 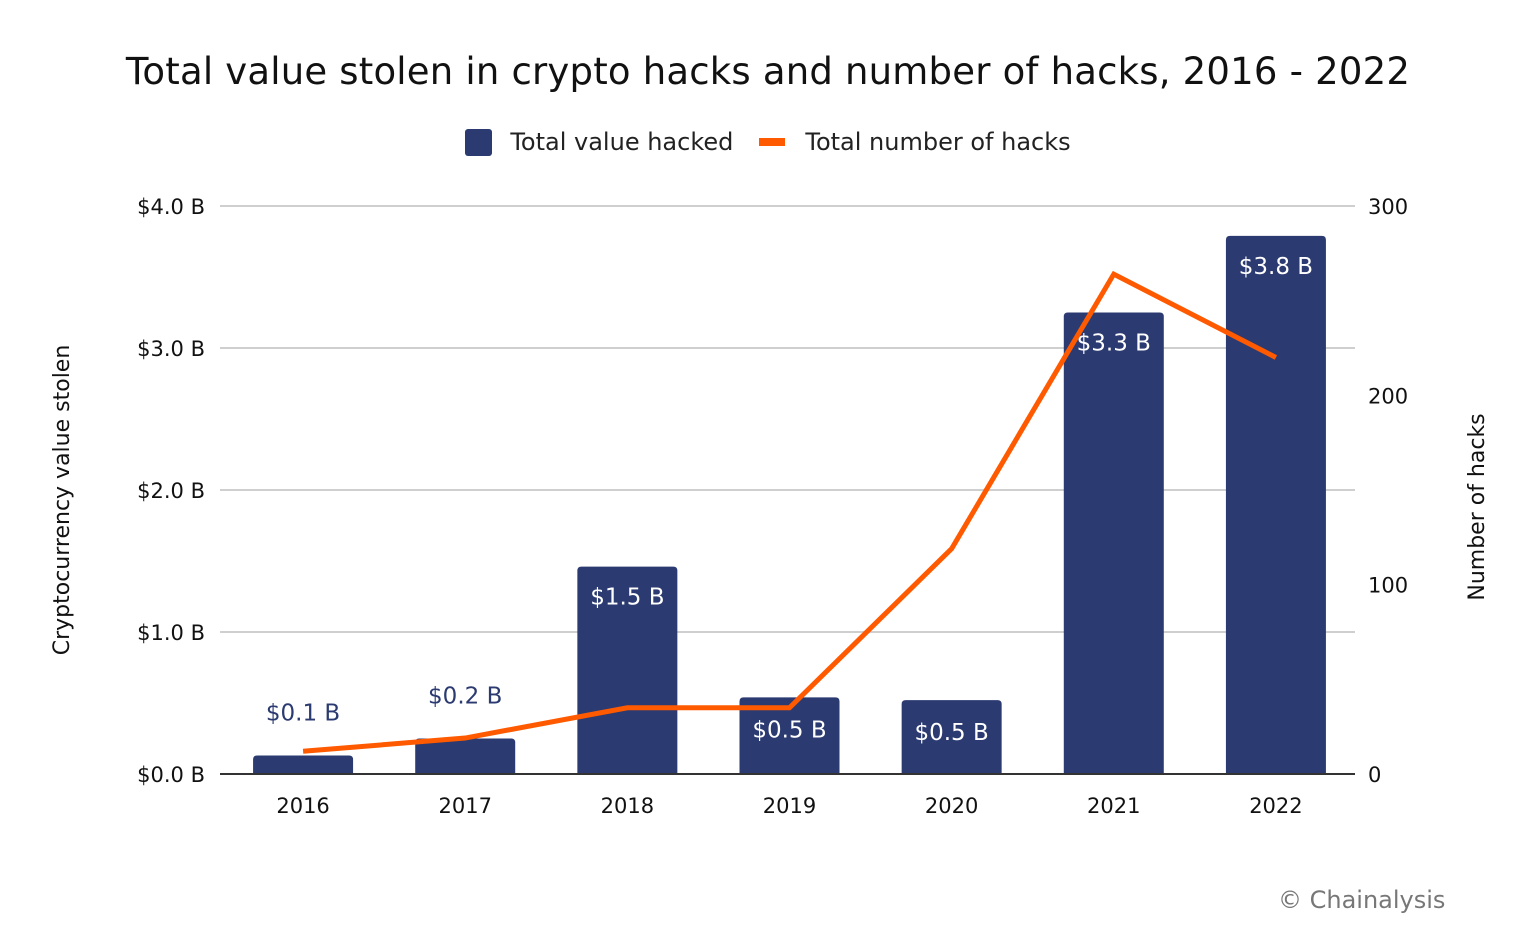 I want to click on x-tick-label: 2022, so click(x=1275, y=806).